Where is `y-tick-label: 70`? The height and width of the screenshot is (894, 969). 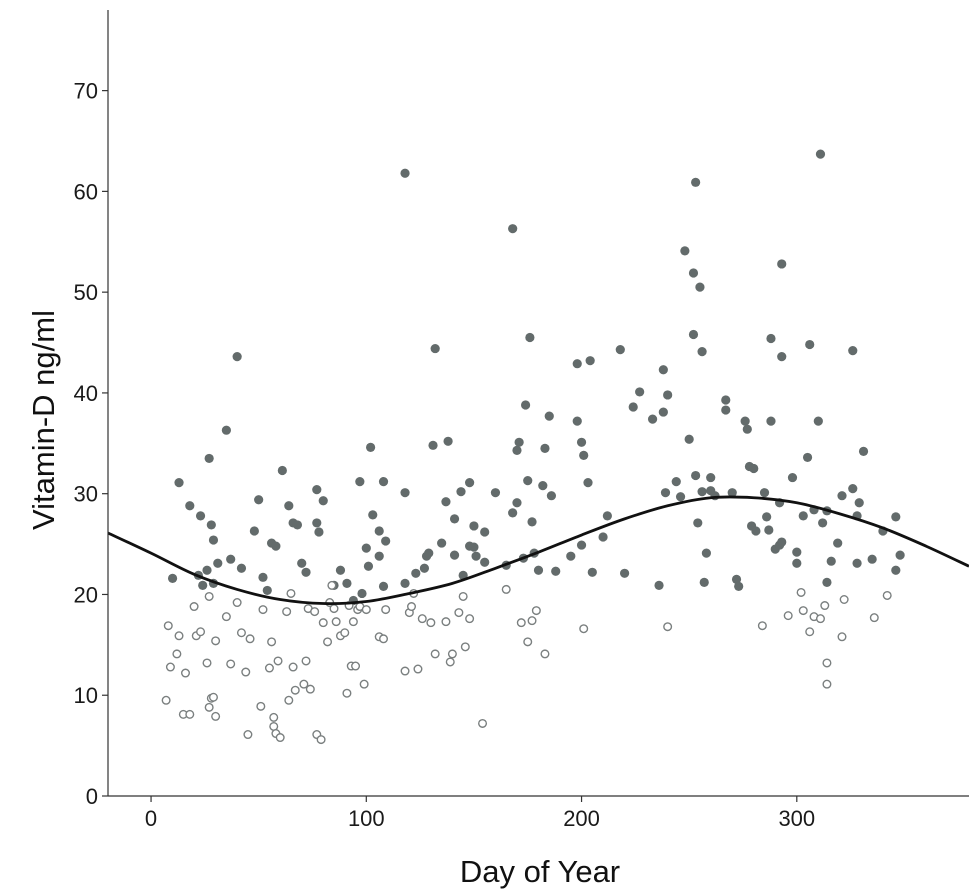
y-tick-label: 70 is located at coordinates (86, 91).